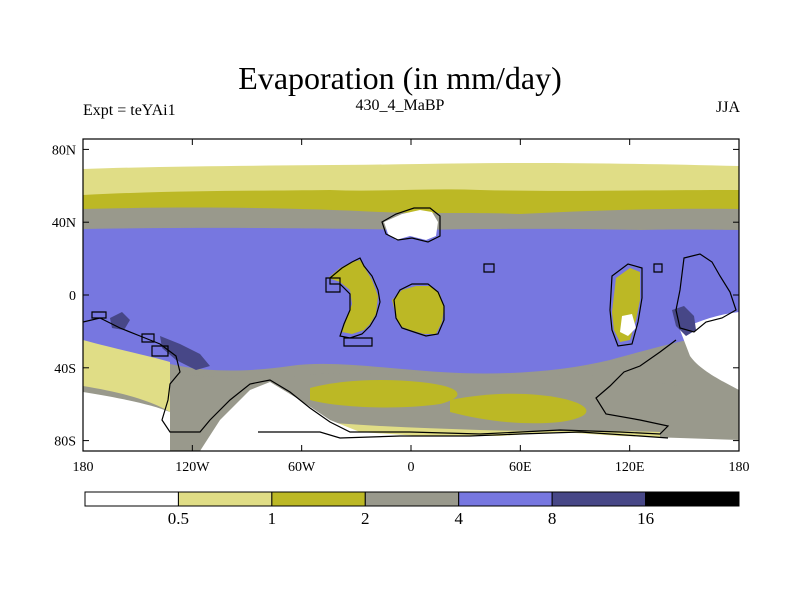 The height and width of the screenshot is (600, 800). Describe the element at coordinates (192, 467) in the screenshot. I see `x-tick-label: 120W` at that location.